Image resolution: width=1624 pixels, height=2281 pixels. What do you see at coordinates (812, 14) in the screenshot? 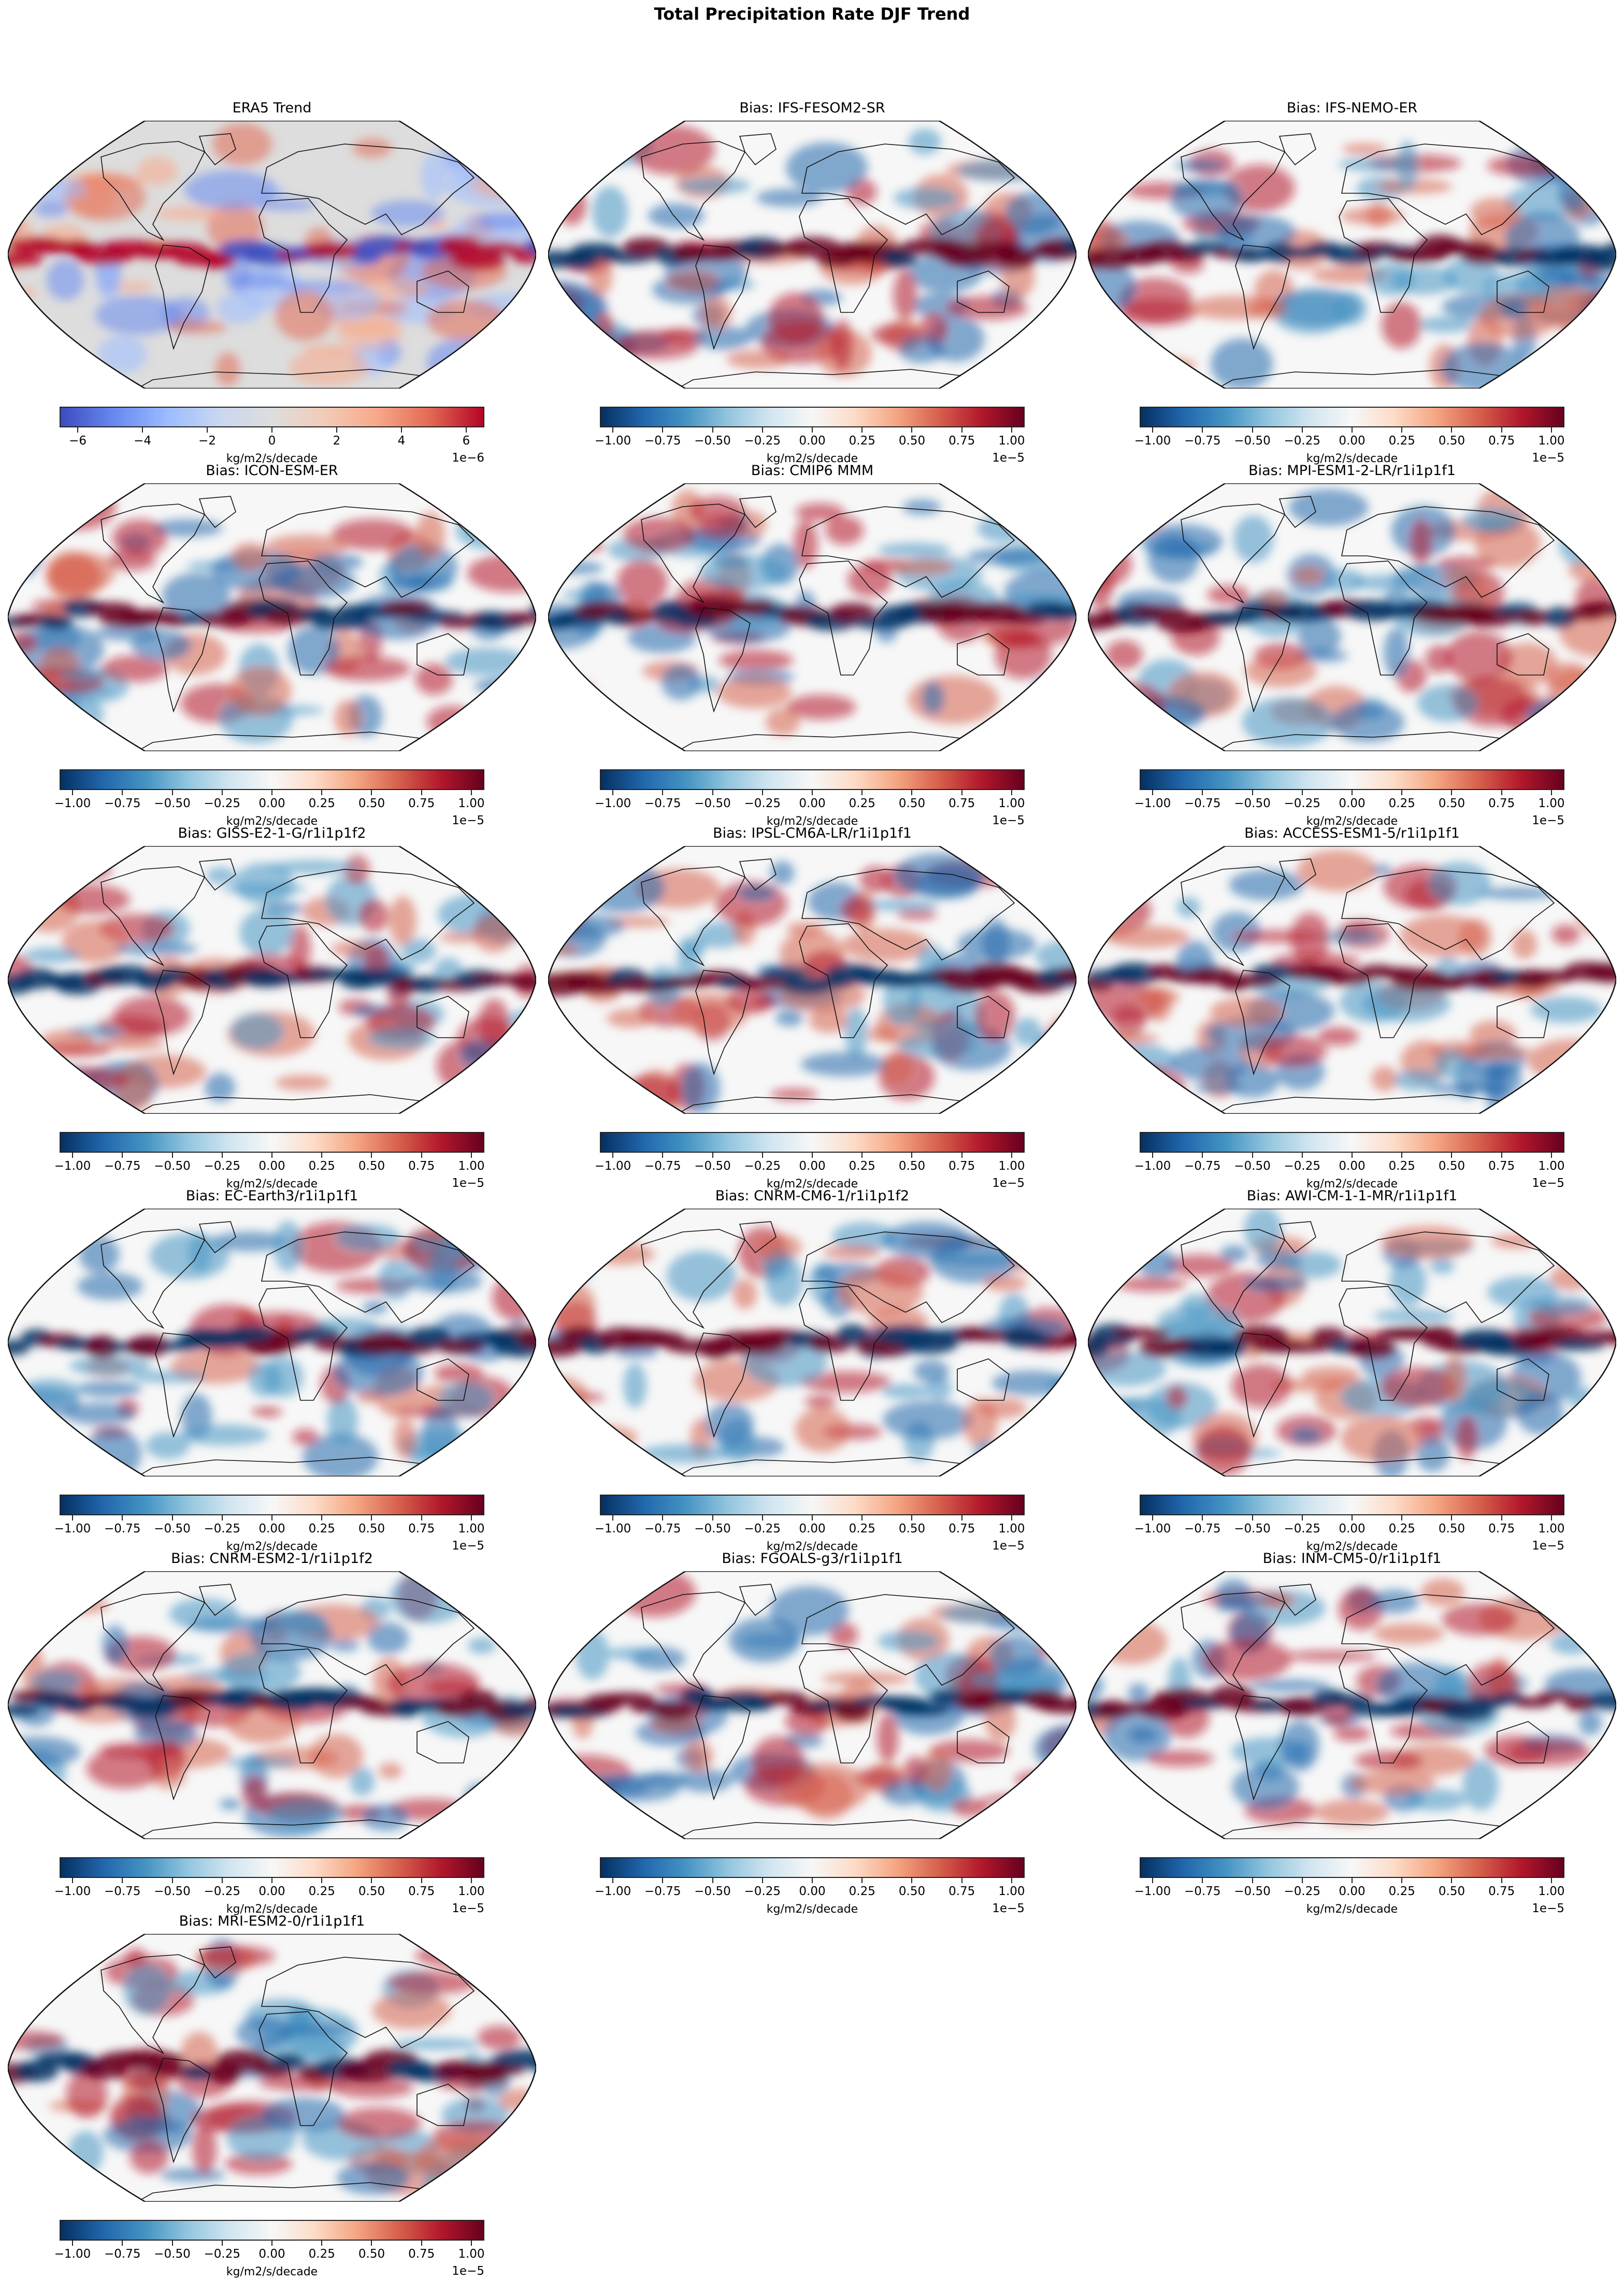
I see `figure-title: Total Precipitation Rate DJF Trend` at bounding box center [812, 14].